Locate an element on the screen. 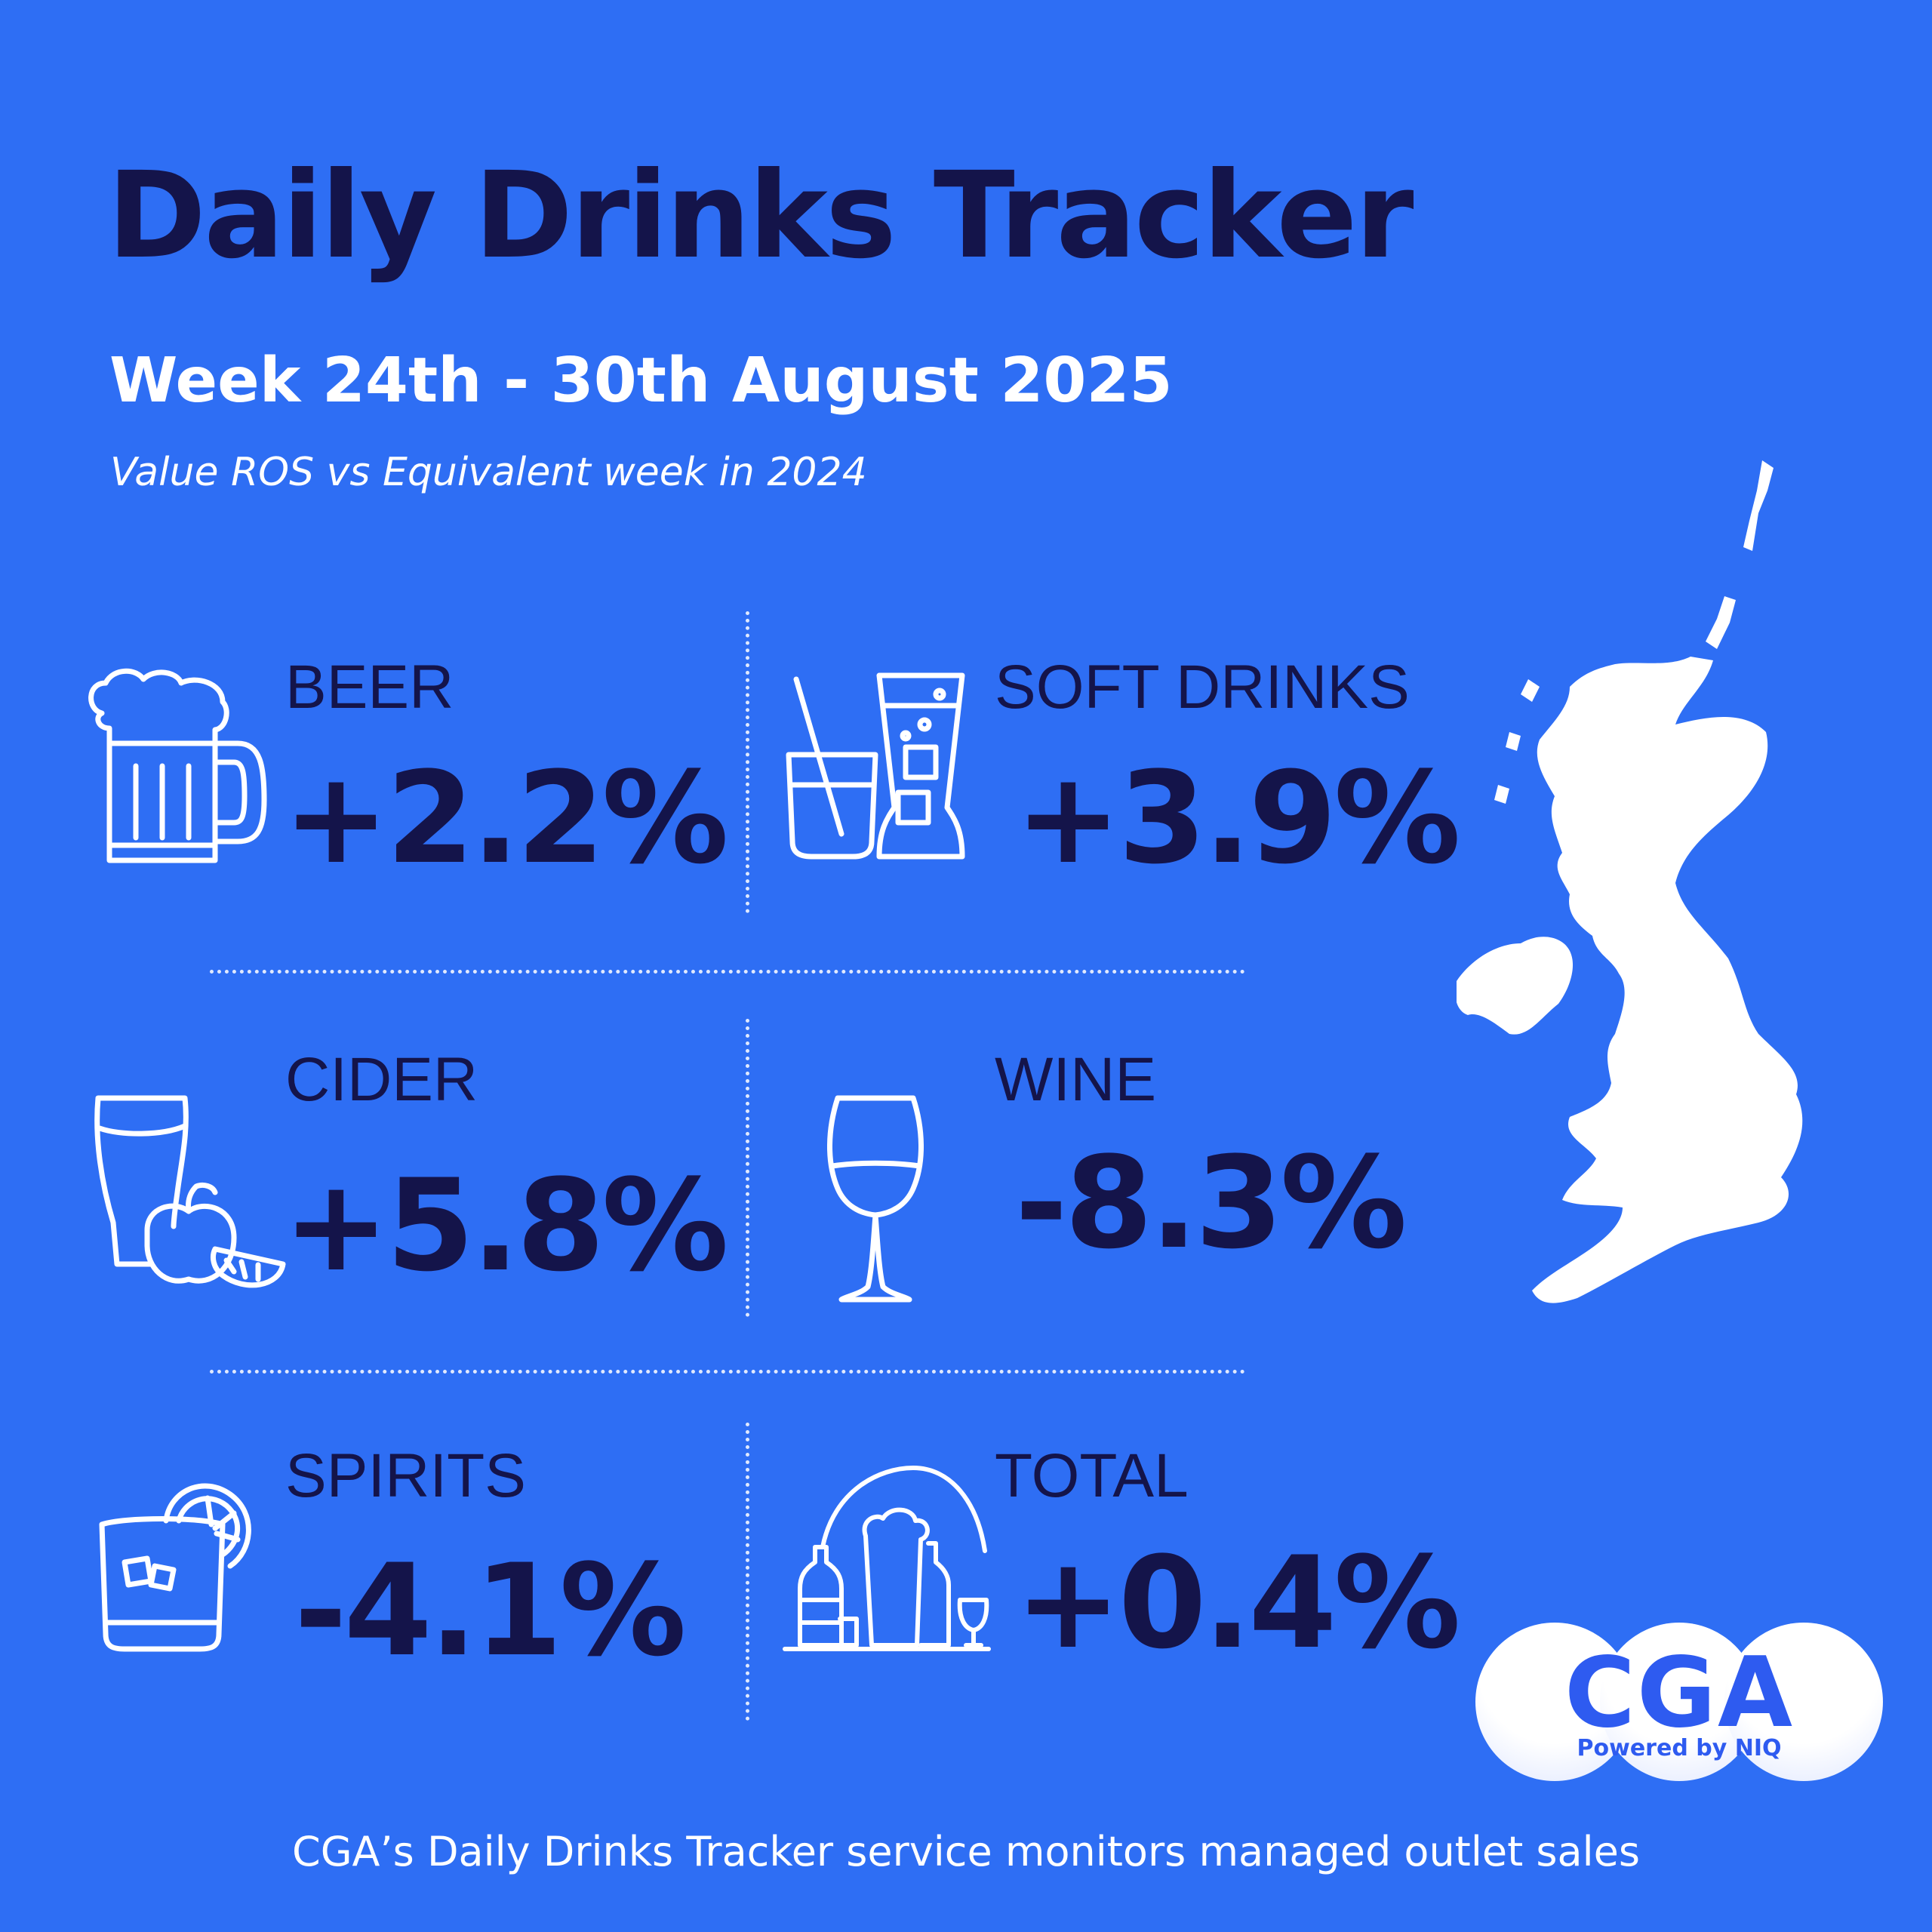 Image resolution: width=1932 pixels, height=1932 pixels. page-title: Daily Drinks Tracker is located at coordinates (760, 215).